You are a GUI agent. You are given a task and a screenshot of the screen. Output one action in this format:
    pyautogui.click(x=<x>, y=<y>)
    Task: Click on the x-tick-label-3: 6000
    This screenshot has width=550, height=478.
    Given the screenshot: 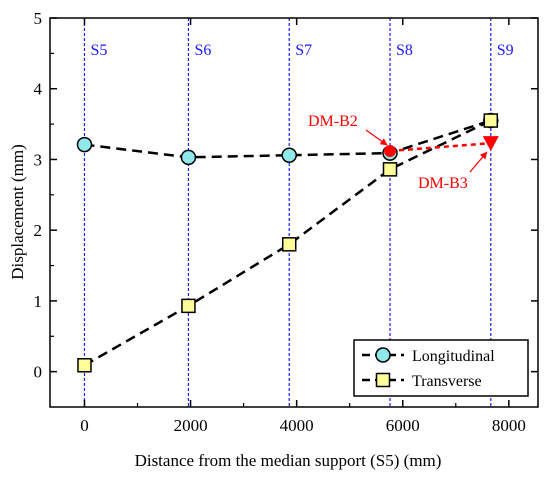 What is the action you would take?
    pyautogui.click(x=403, y=425)
    